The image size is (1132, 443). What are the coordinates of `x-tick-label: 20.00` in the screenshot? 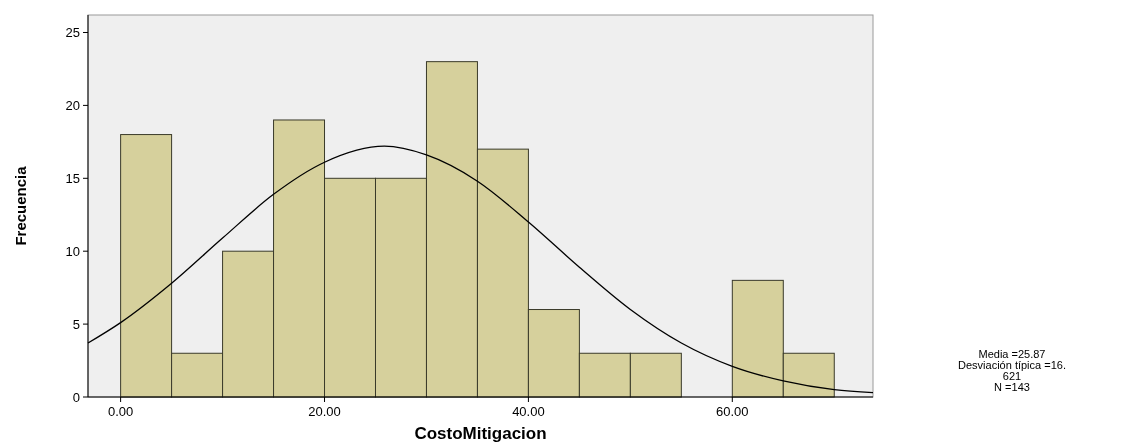 It's located at (324, 411).